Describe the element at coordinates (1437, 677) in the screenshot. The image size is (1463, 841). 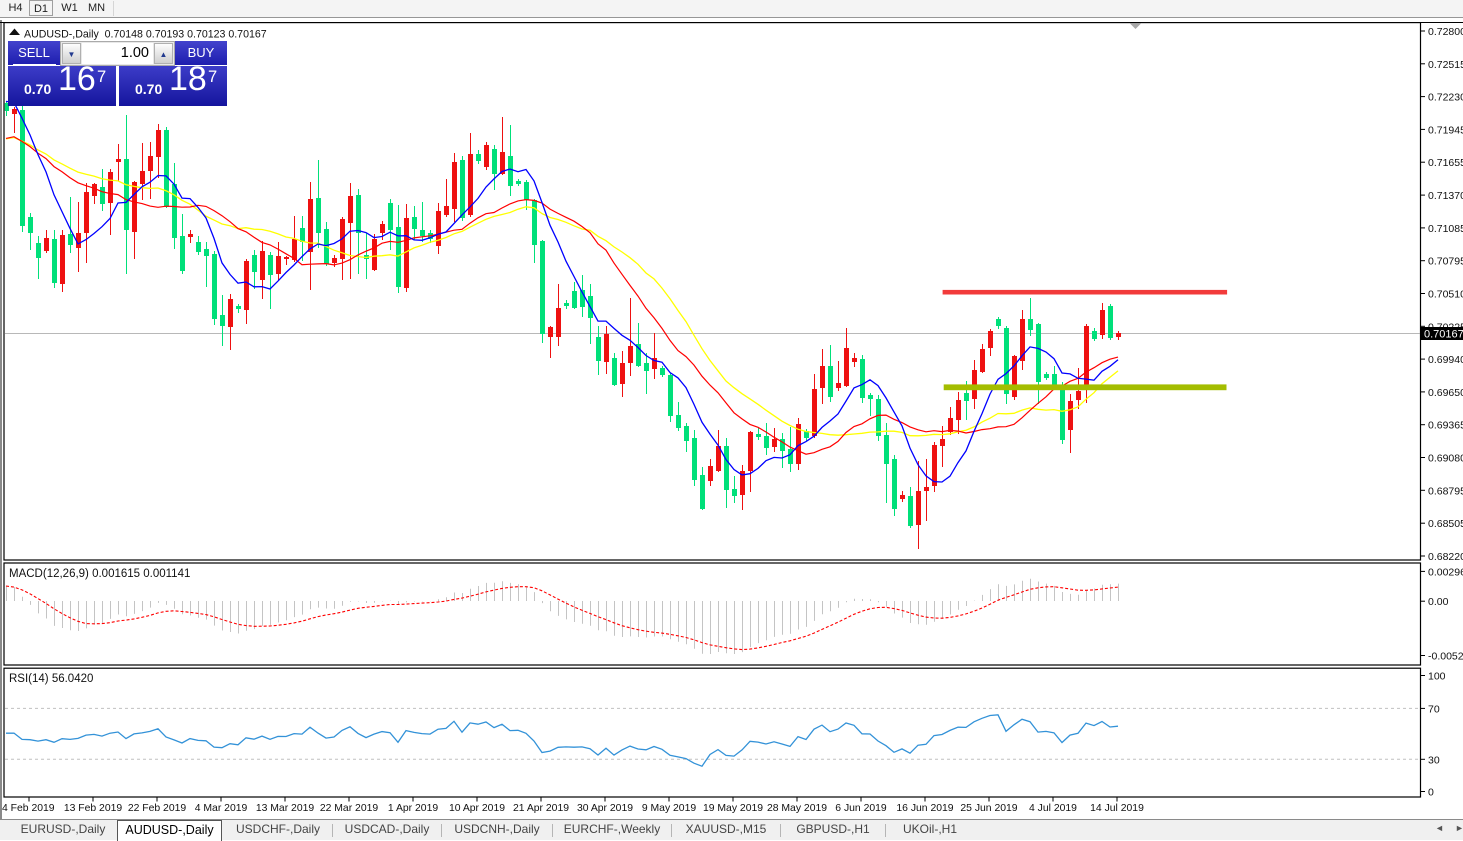
I see `svg-text: 100` at that location.